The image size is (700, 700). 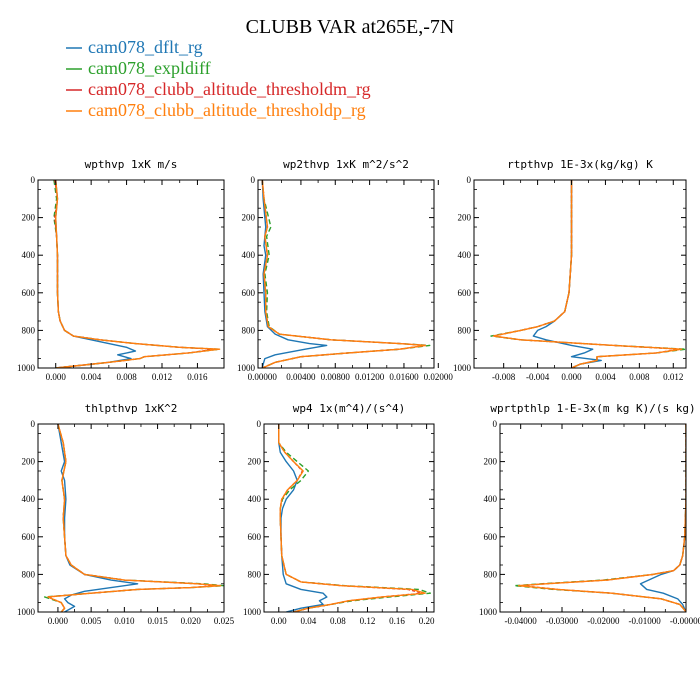 What do you see at coordinates (592, 408) in the screenshot?
I see `panel-title: wprtpthlp 1-E-3x(m kg K)/(s kg)` at bounding box center [592, 408].